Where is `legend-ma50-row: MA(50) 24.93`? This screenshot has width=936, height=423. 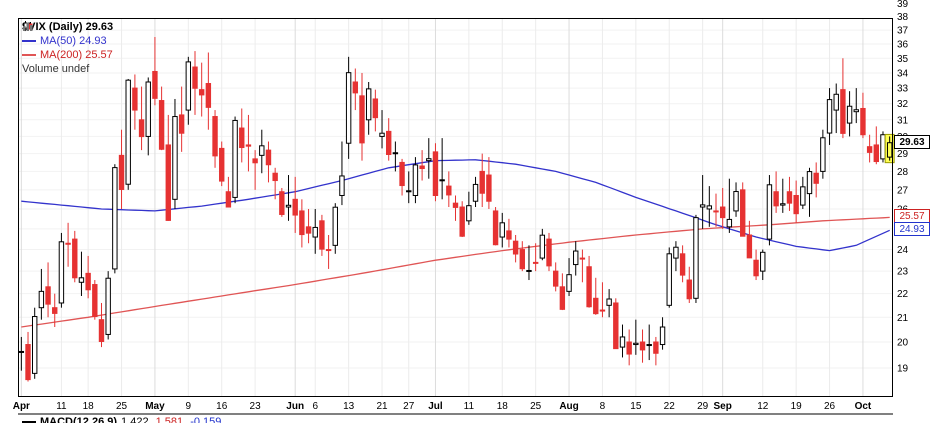 legend-ma50-row: MA(50) 24.93 is located at coordinates (67, 41).